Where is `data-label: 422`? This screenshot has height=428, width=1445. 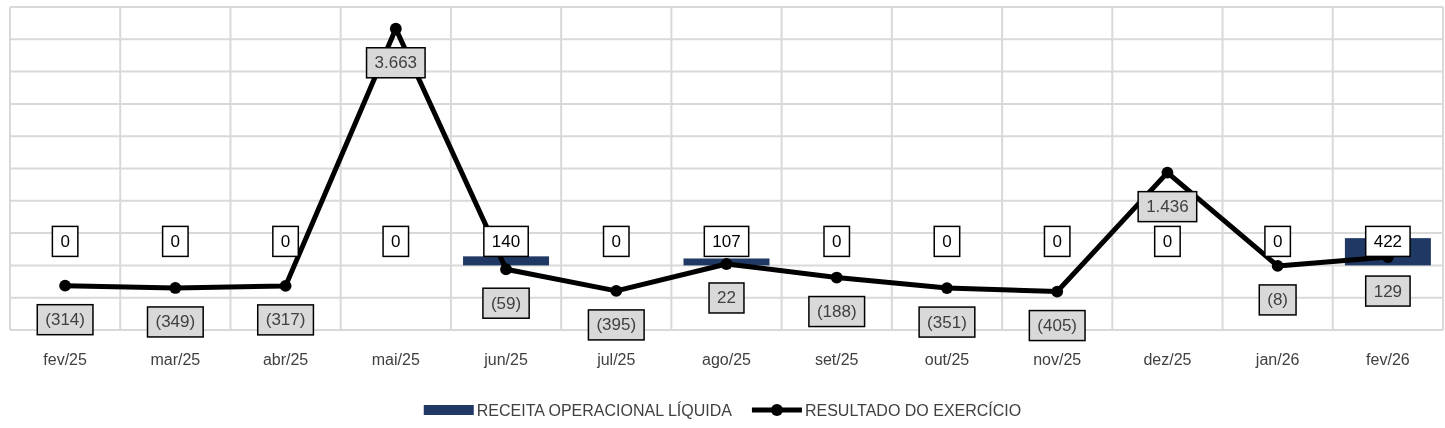
data-label: 422 is located at coordinates (1388, 241).